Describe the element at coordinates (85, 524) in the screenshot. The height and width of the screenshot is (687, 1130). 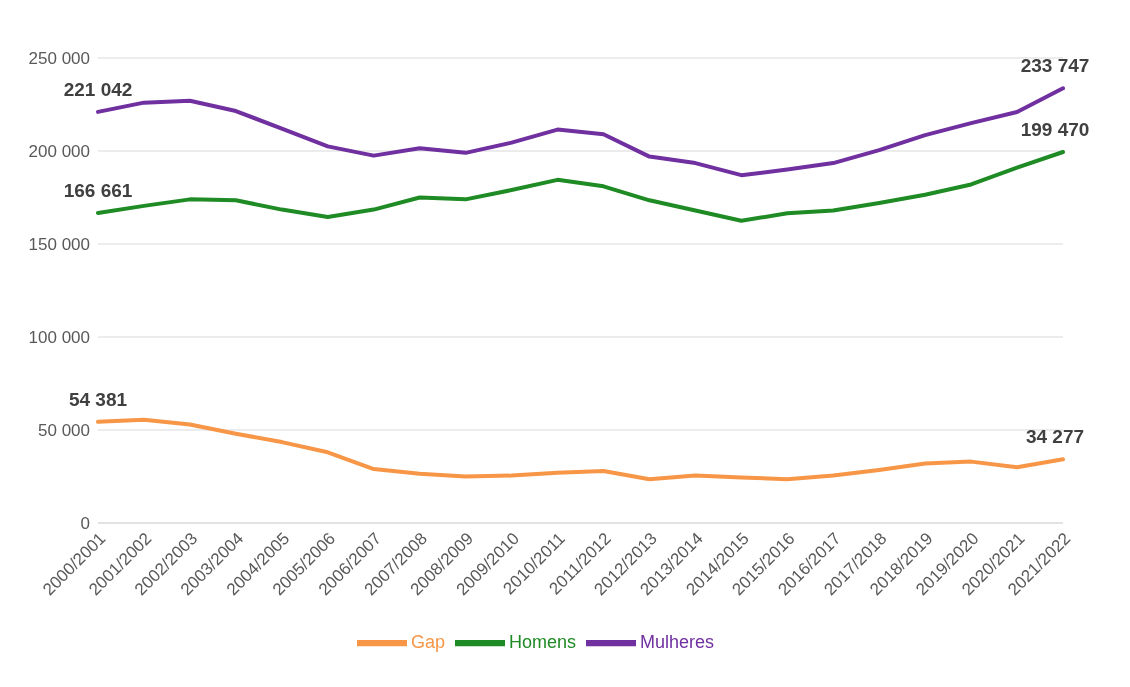
I see `y-tick-label: 0` at that location.